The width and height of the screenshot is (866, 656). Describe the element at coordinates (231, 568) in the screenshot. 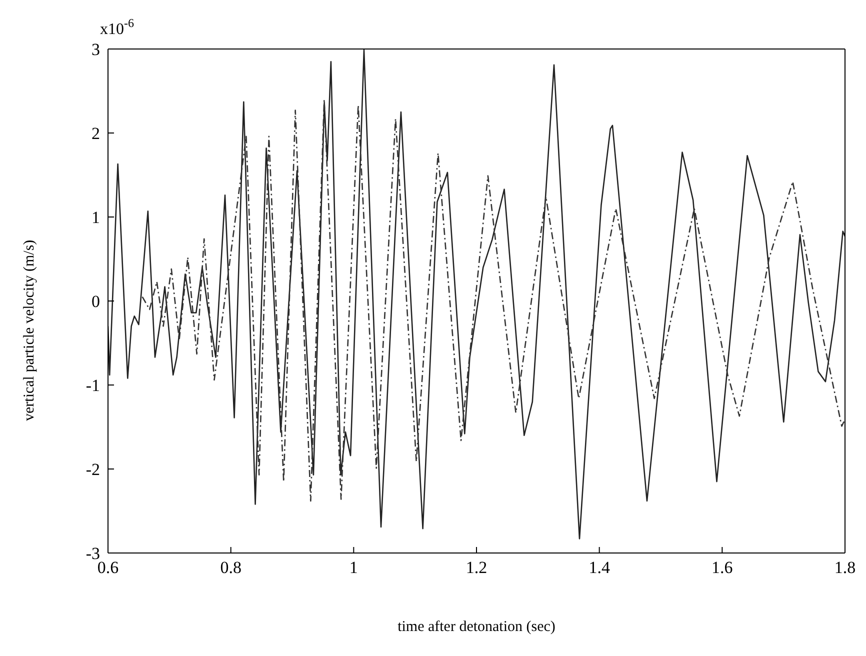

I see `x-tick-label: 0.8` at that location.